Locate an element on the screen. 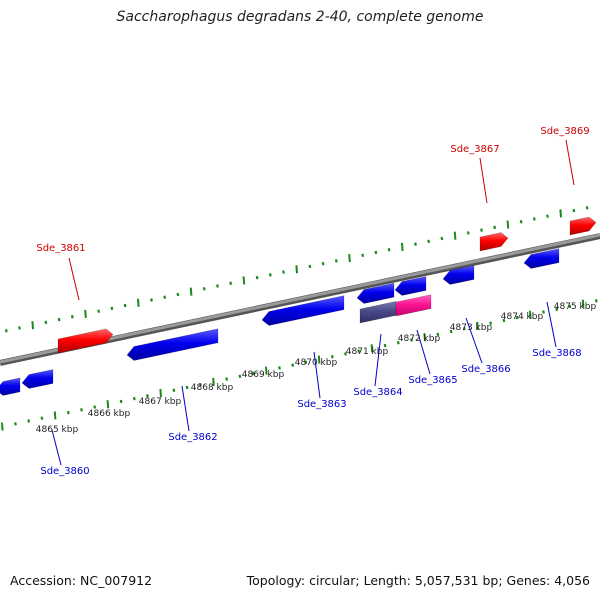 This screenshot has height=600, width=600. gene-label: Sde_3863 is located at coordinates (321, 404).